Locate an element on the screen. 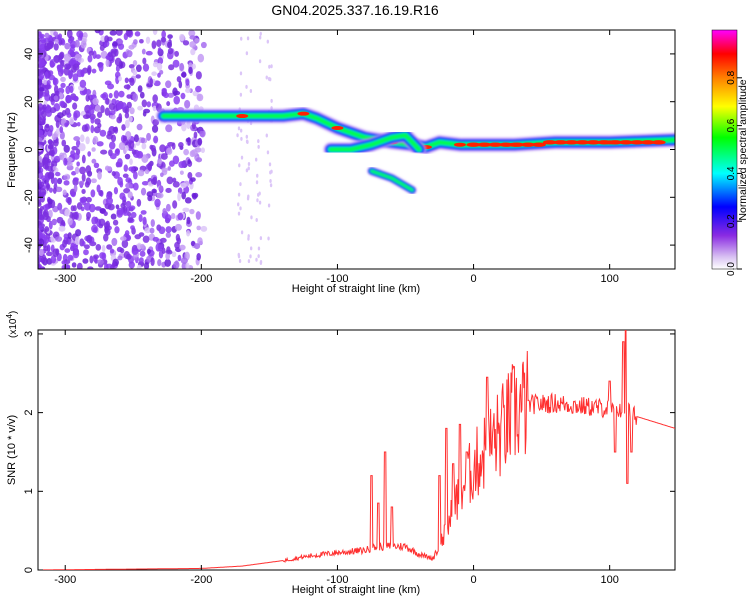 The image size is (750, 600). noise-scatter is located at coordinates (156, 149).